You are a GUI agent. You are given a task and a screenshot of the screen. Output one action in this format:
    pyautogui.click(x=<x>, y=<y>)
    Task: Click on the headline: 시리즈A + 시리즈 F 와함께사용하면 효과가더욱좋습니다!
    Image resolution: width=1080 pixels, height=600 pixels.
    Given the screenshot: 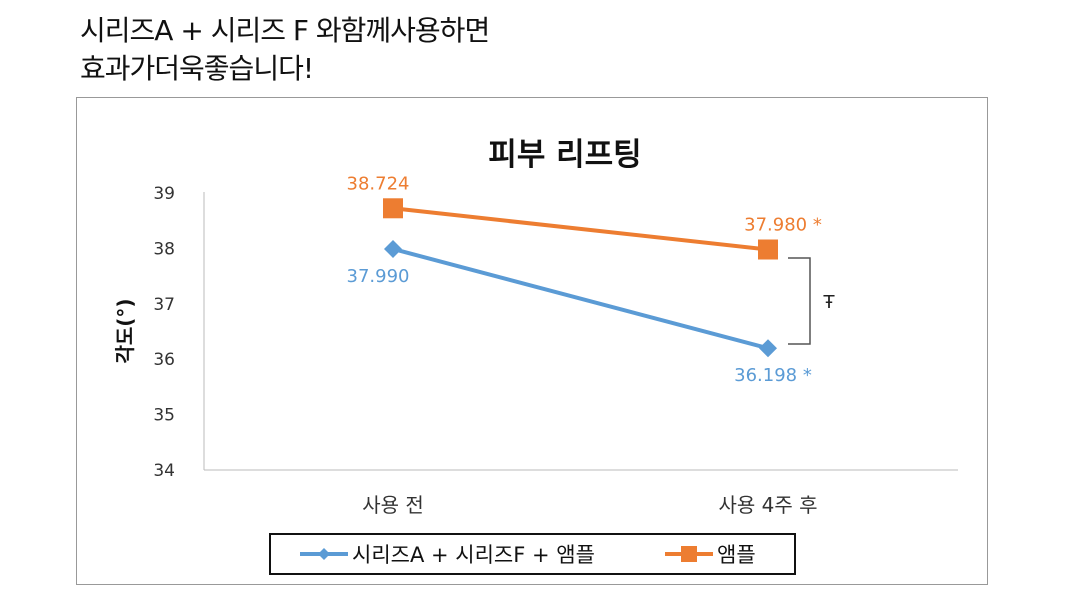 What is the action you would take?
    pyautogui.click(x=285, y=50)
    